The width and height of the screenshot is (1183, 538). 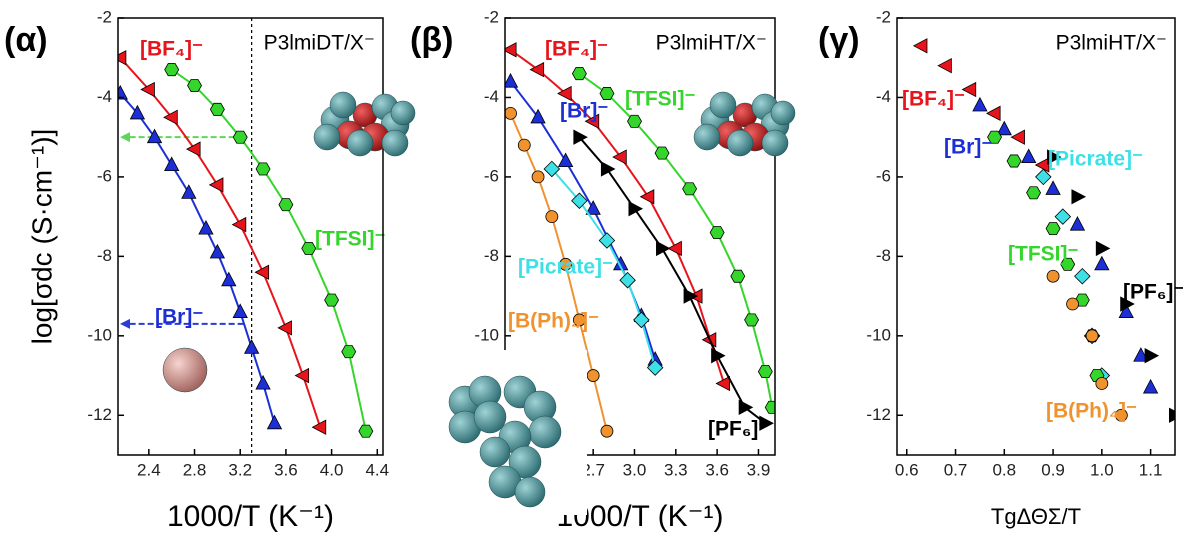 What do you see at coordinates (125, 137) in the screenshot?
I see `arrow-head` at bounding box center [125, 137].